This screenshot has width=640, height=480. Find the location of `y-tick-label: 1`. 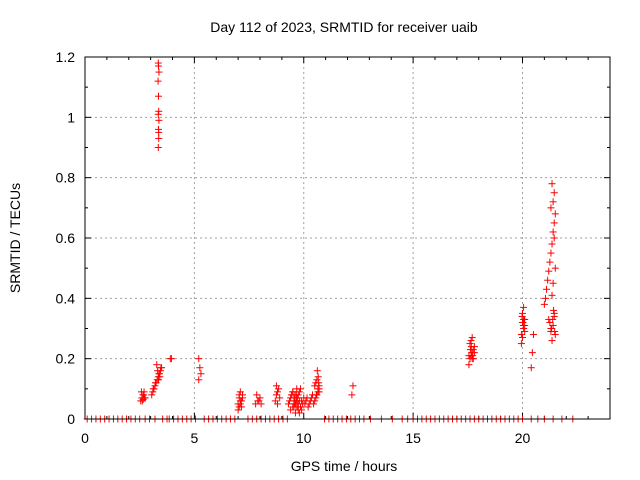

y-tick-label: 1 is located at coordinates (71, 117).